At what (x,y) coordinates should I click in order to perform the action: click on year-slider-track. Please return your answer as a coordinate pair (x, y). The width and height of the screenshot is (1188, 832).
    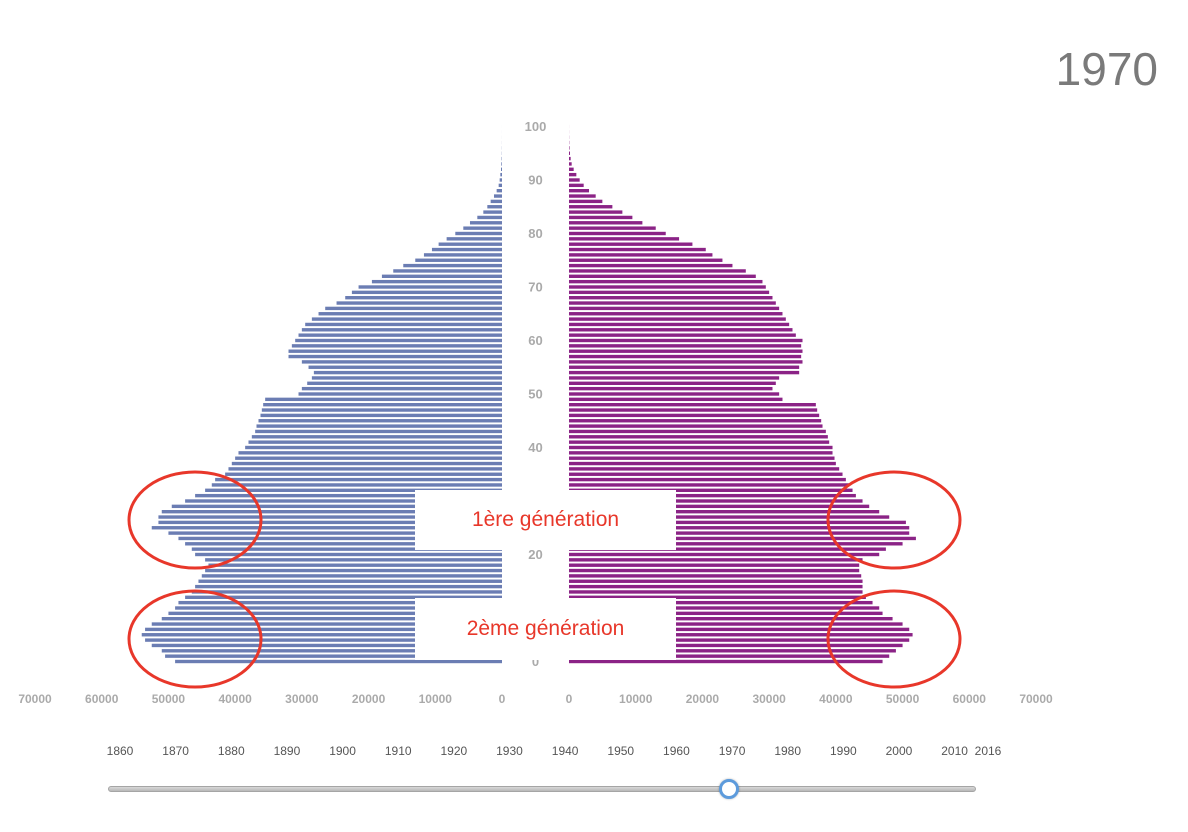
    Looking at the image, I should click on (542, 789).